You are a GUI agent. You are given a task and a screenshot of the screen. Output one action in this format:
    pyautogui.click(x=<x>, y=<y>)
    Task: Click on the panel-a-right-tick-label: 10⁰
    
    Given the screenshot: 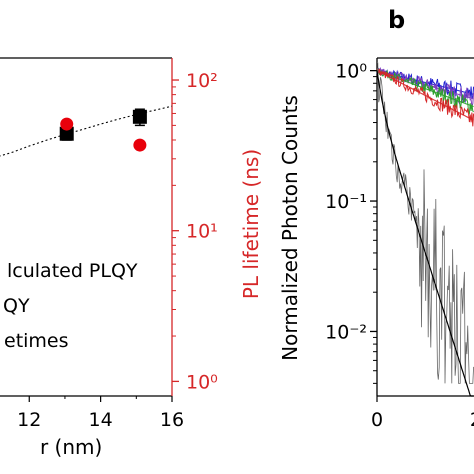 What is the action you would take?
    pyautogui.click(x=202, y=382)
    